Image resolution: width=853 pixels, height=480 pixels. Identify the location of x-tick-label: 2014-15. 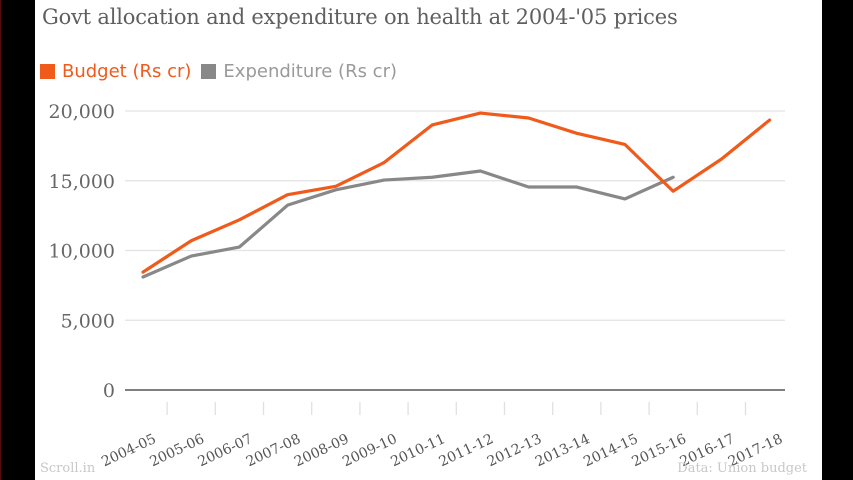
(610, 450).